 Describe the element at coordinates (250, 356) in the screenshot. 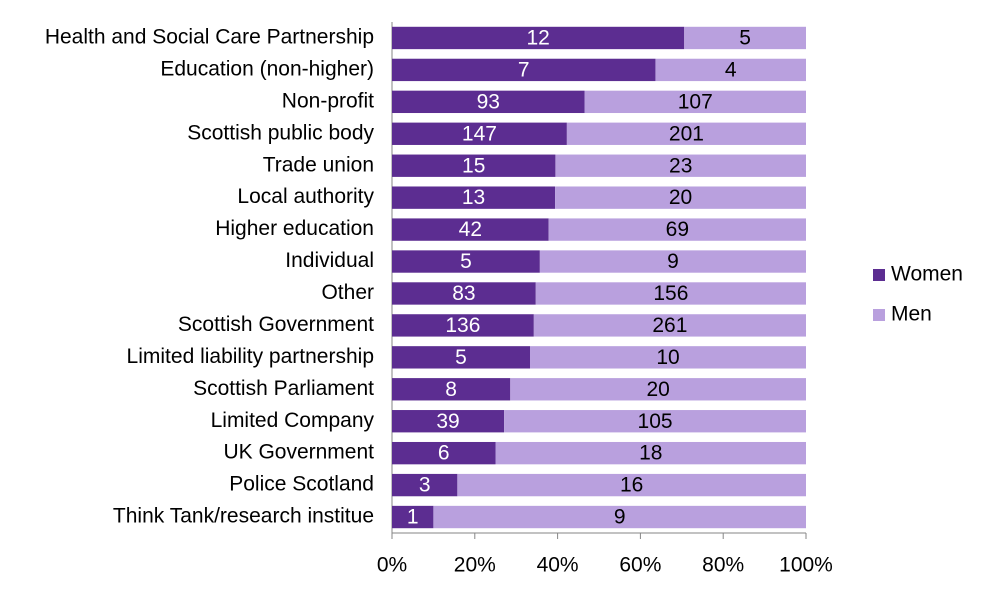

I see `category-label: Limited liability partnership` at that location.